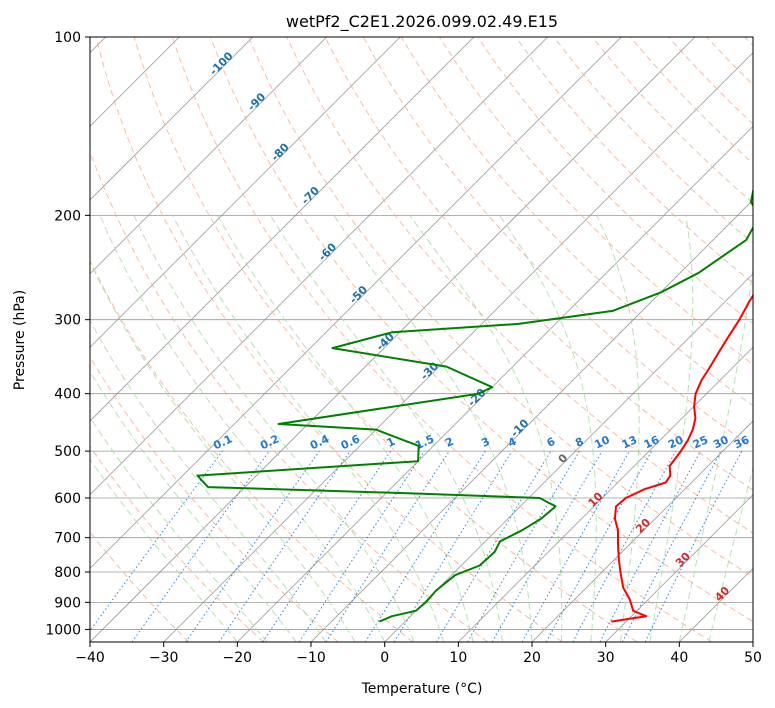 The image size is (775, 708). I want to click on y-axis-title: Pressure (hPa), so click(20, 340).